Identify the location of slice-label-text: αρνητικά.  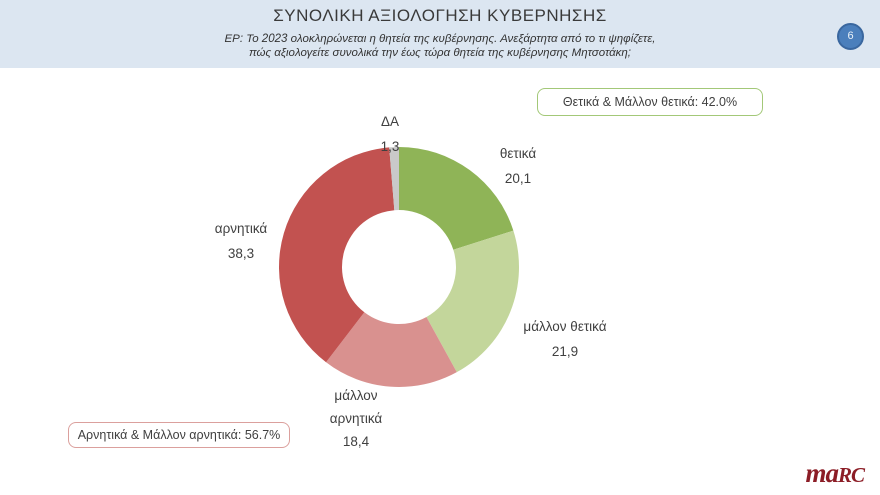
(241, 228).